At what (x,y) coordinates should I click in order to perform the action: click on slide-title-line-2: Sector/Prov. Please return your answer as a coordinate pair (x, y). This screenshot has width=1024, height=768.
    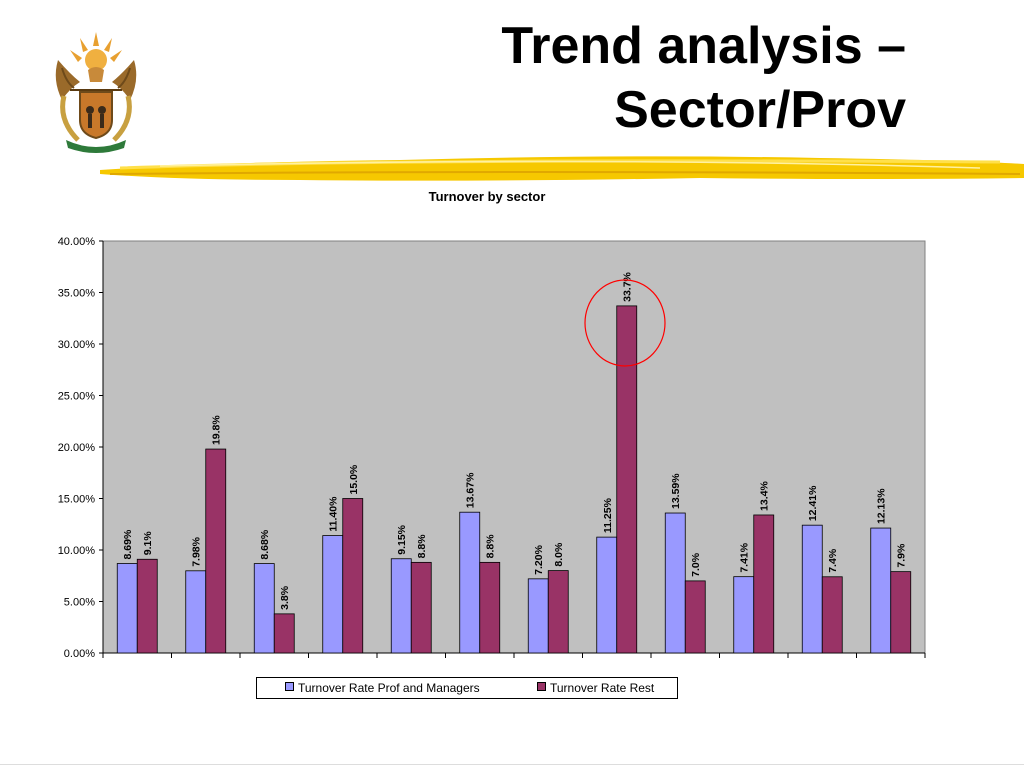
    Looking at the image, I should click on (760, 110).